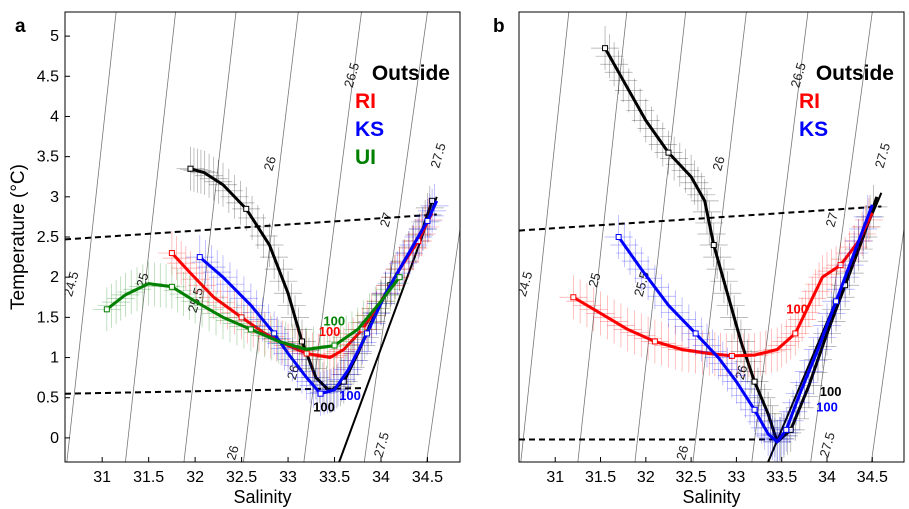  I want to click on y-tick-label: 3.5, so click(48, 157).